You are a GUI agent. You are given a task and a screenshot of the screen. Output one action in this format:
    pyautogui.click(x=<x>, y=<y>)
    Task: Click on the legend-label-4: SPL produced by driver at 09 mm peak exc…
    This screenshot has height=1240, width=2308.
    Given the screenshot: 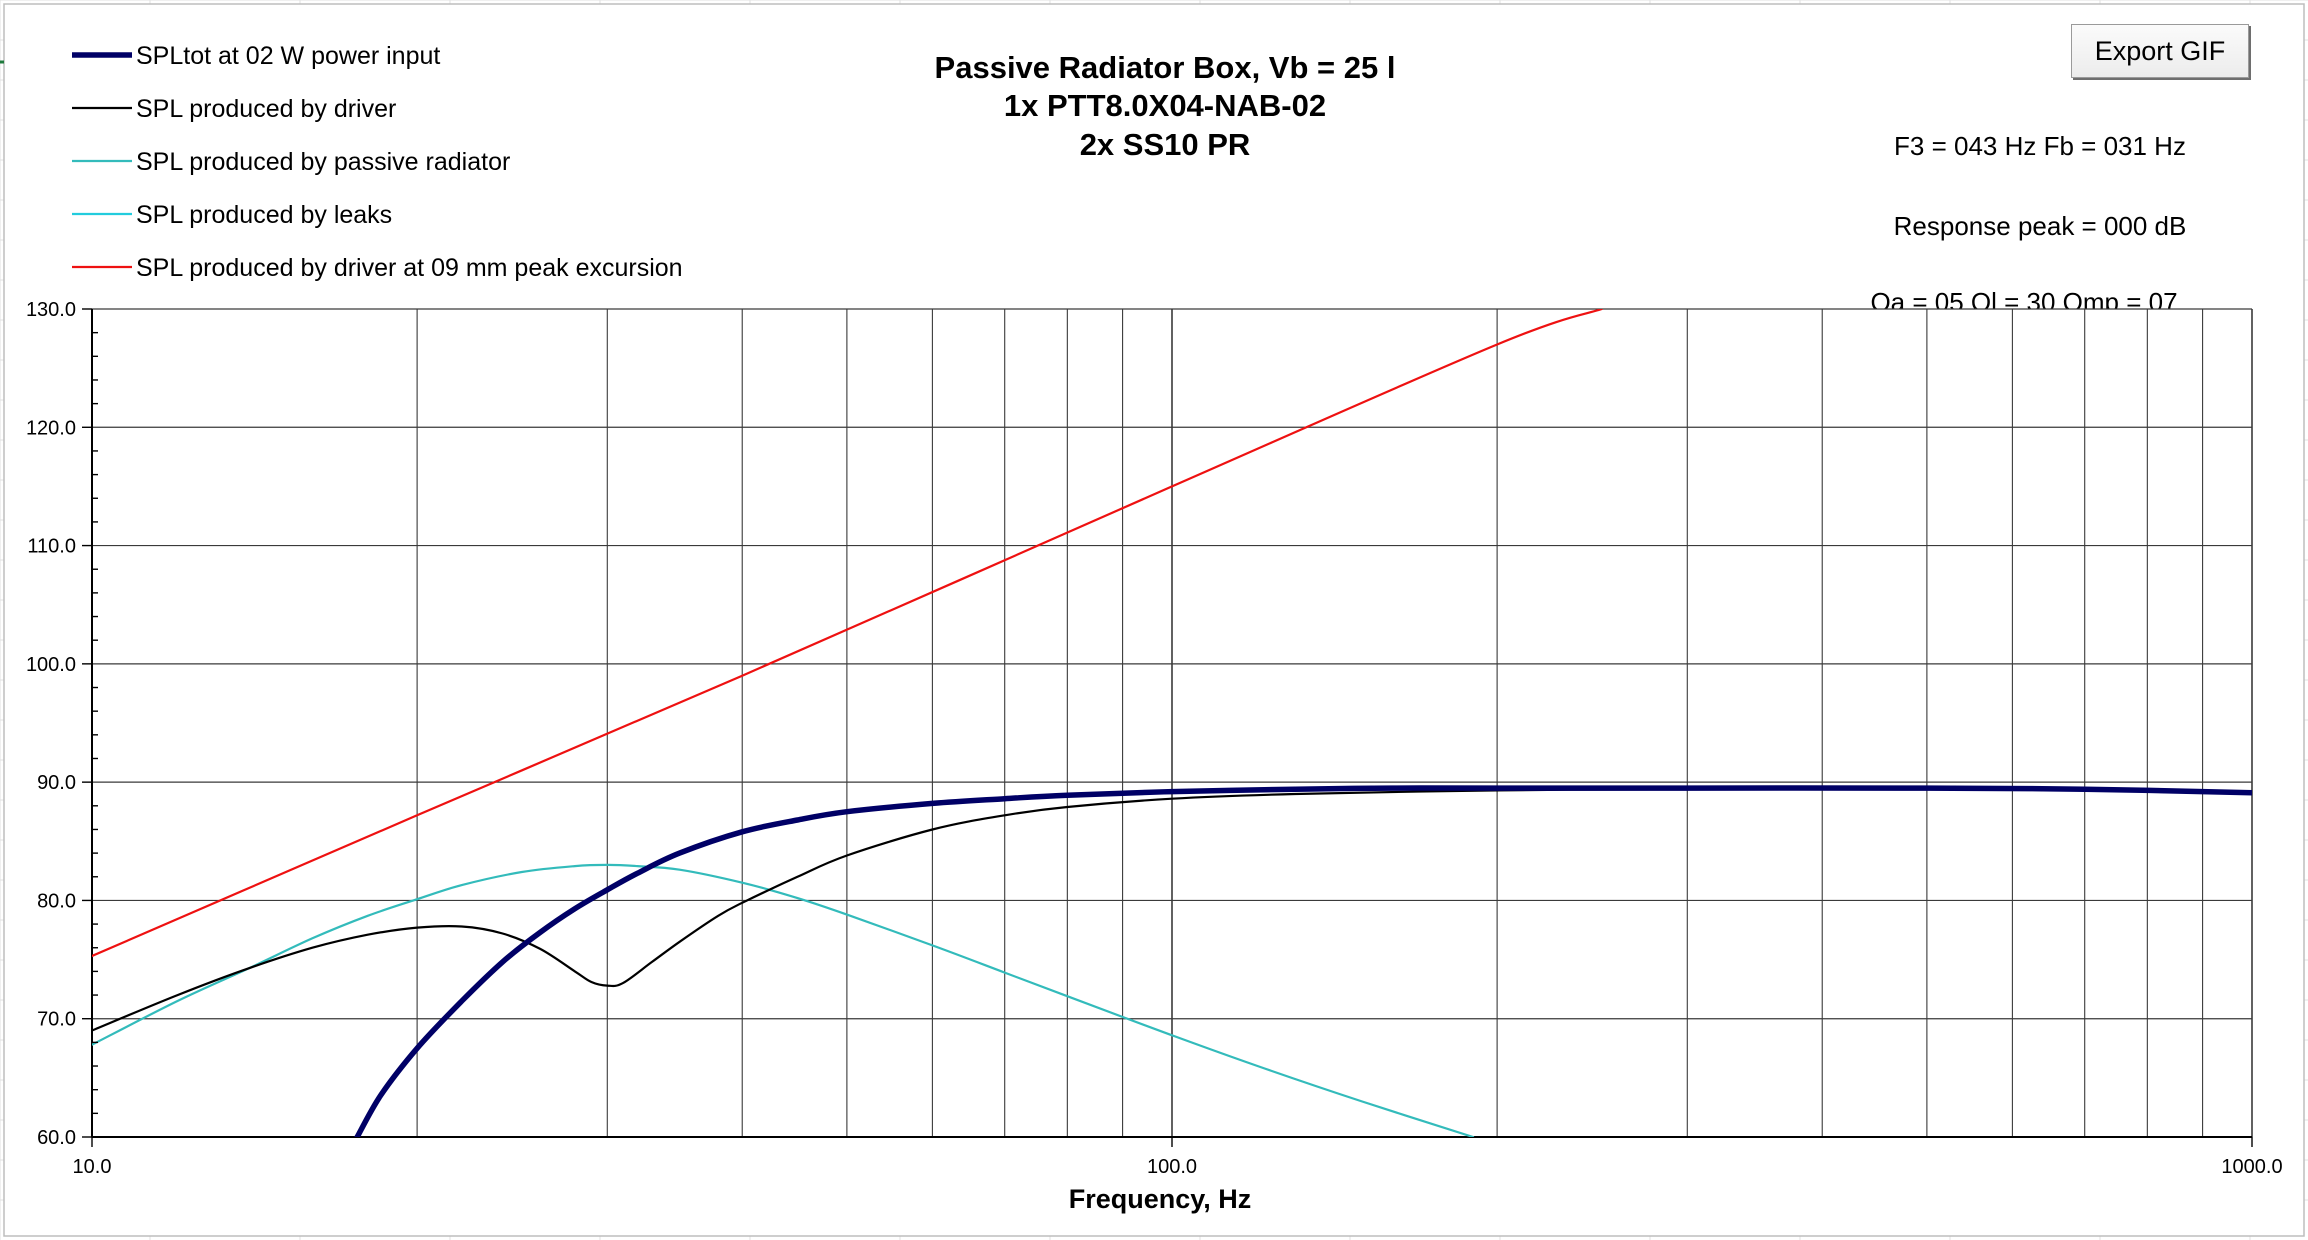 What is the action you would take?
    pyautogui.click(x=409, y=268)
    